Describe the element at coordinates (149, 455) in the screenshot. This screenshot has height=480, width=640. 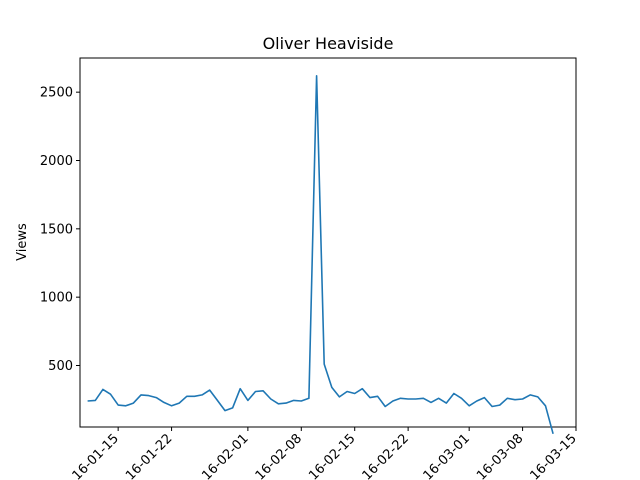
I see `x-tick-label: 16-01-22` at that location.